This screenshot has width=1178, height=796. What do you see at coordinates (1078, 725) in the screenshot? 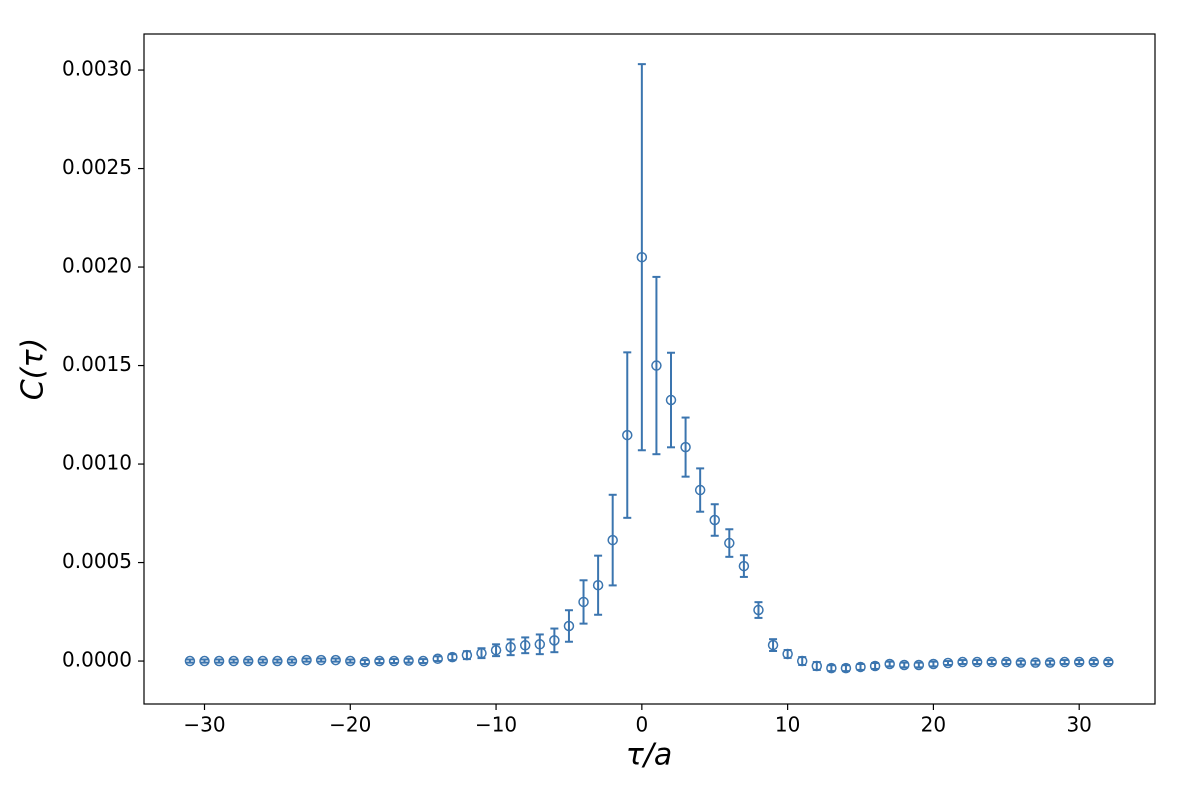
I see `x-tick-label: 30` at bounding box center [1078, 725].